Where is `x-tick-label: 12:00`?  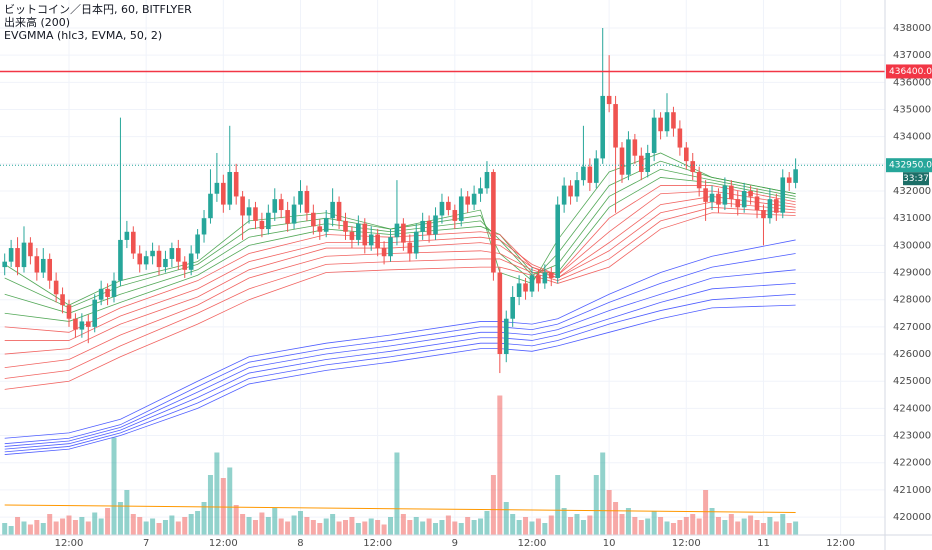 x-tick-label: 12:00 is located at coordinates (69, 543).